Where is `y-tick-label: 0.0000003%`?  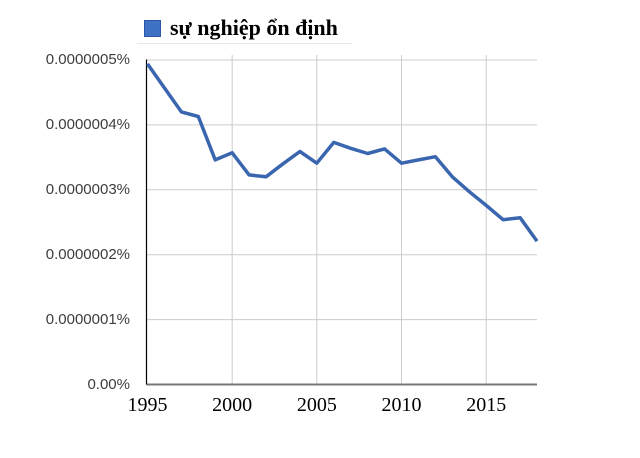 y-tick-label: 0.0000003% is located at coordinates (87, 189).